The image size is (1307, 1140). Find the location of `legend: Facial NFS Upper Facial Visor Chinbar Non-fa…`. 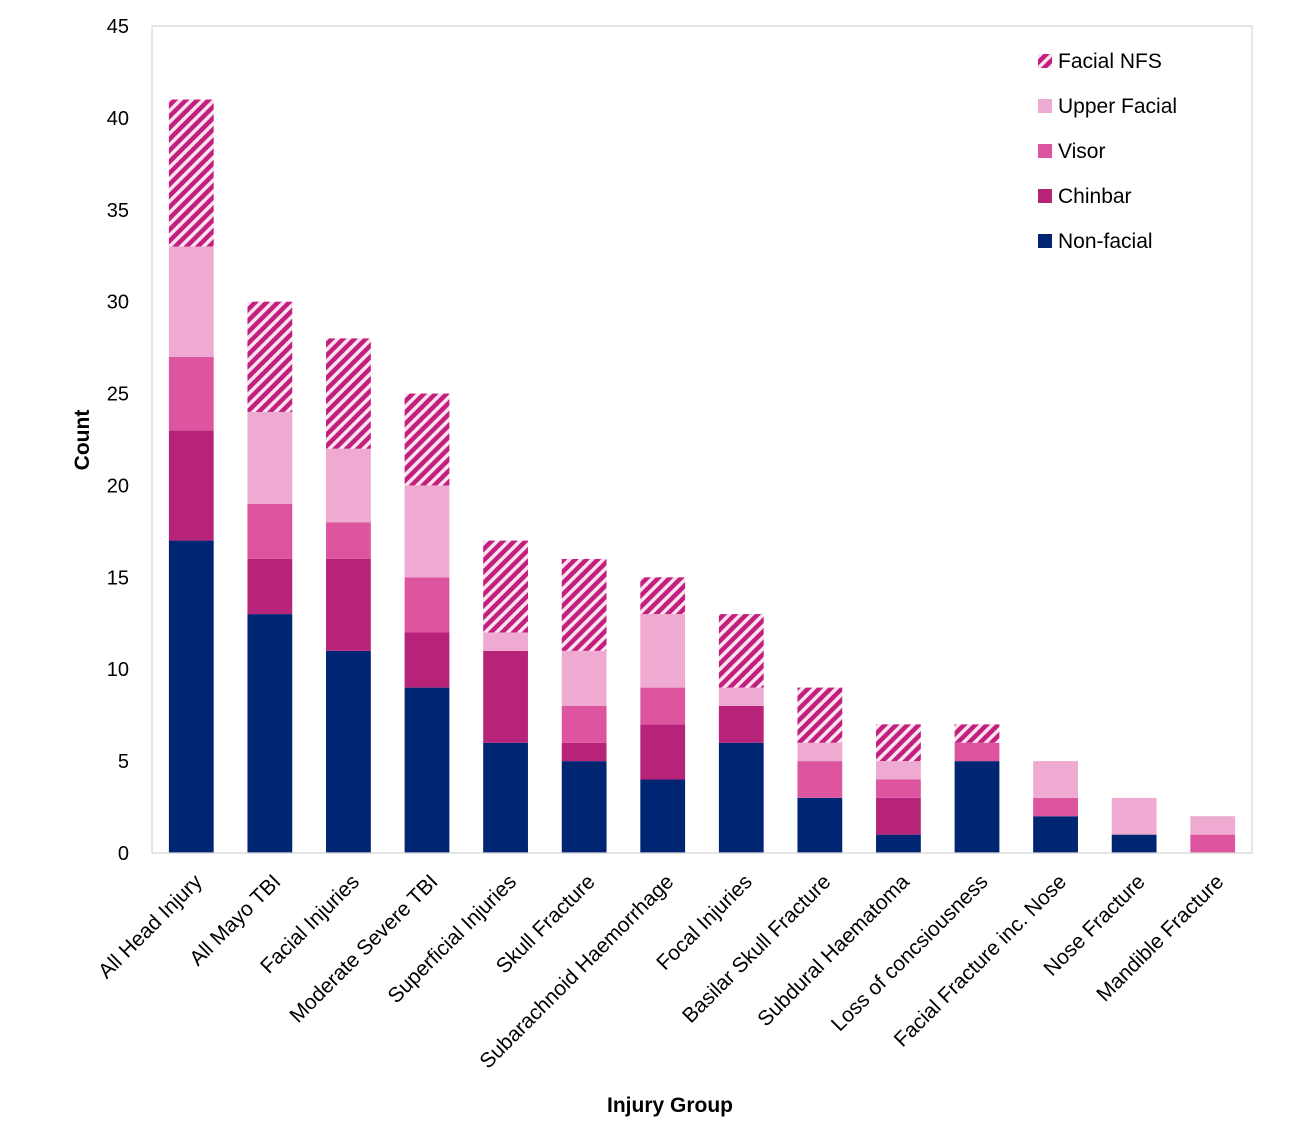

legend: Facial NFS Upper Facial Visor Chinbar Non-fa… is located at coordinates (1107, 151).